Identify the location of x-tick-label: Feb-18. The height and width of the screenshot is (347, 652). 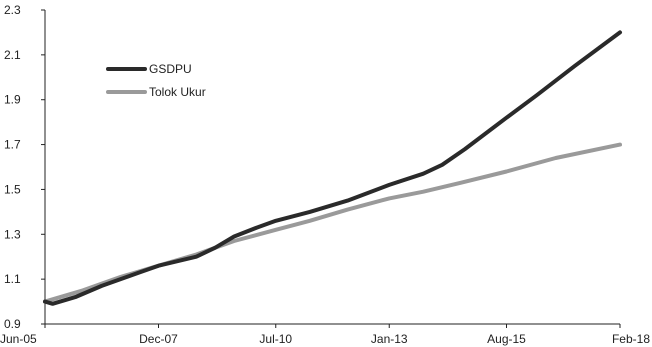
(631, 339).